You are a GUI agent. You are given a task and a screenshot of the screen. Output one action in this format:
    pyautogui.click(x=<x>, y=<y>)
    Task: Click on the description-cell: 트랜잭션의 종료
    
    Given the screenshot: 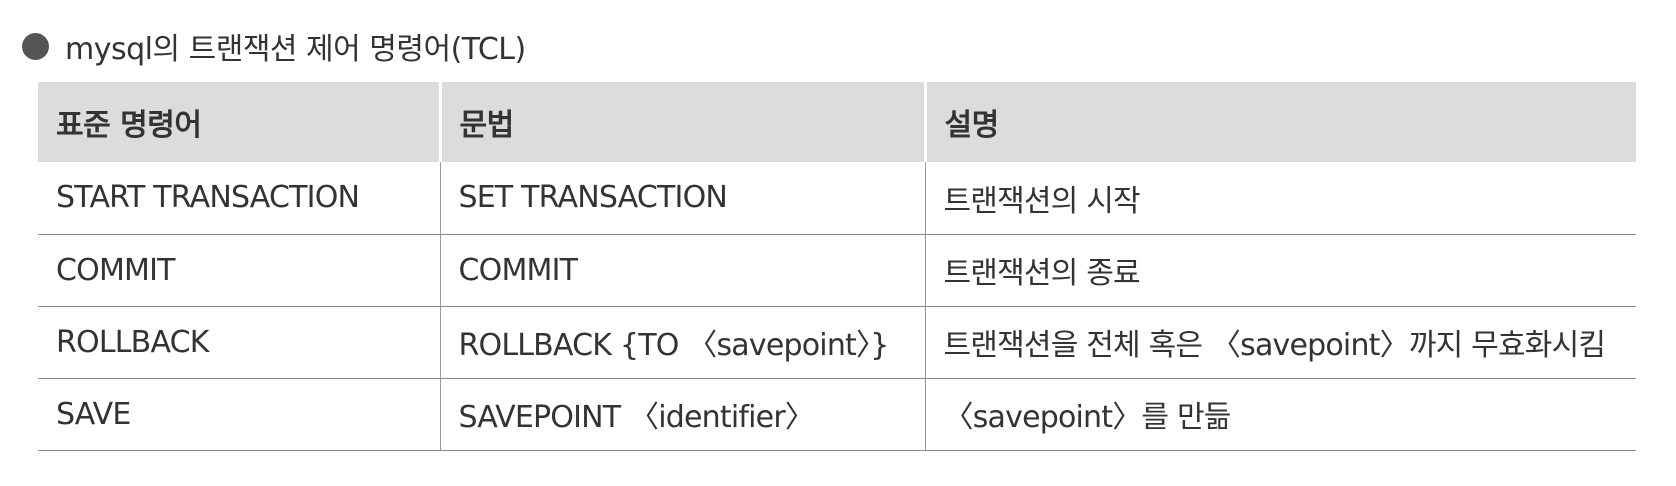 What is the action you would take?
    pyautogui.click(x=1280, y=270)
    